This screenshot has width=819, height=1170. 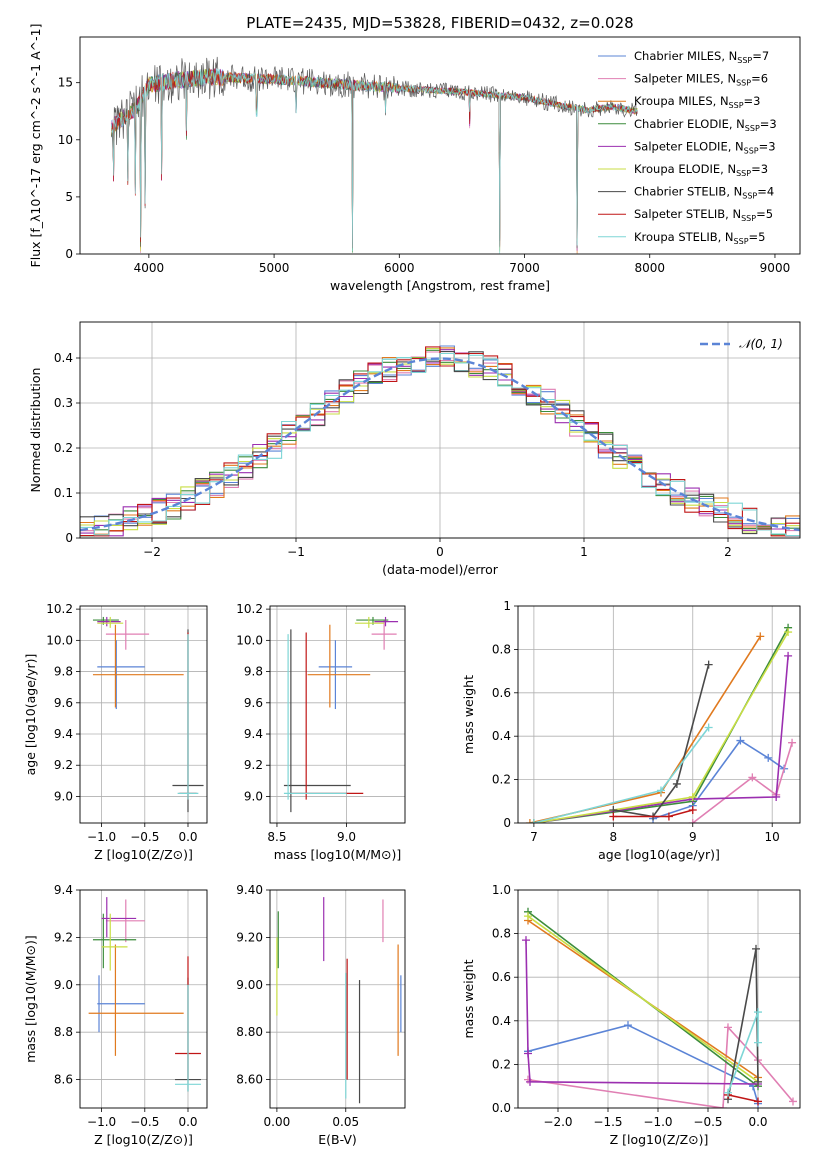 What do you see at coordinates (440, 552) in the screenshot?
I see `x-tick-label: 0` at bounding box center [440, 552].